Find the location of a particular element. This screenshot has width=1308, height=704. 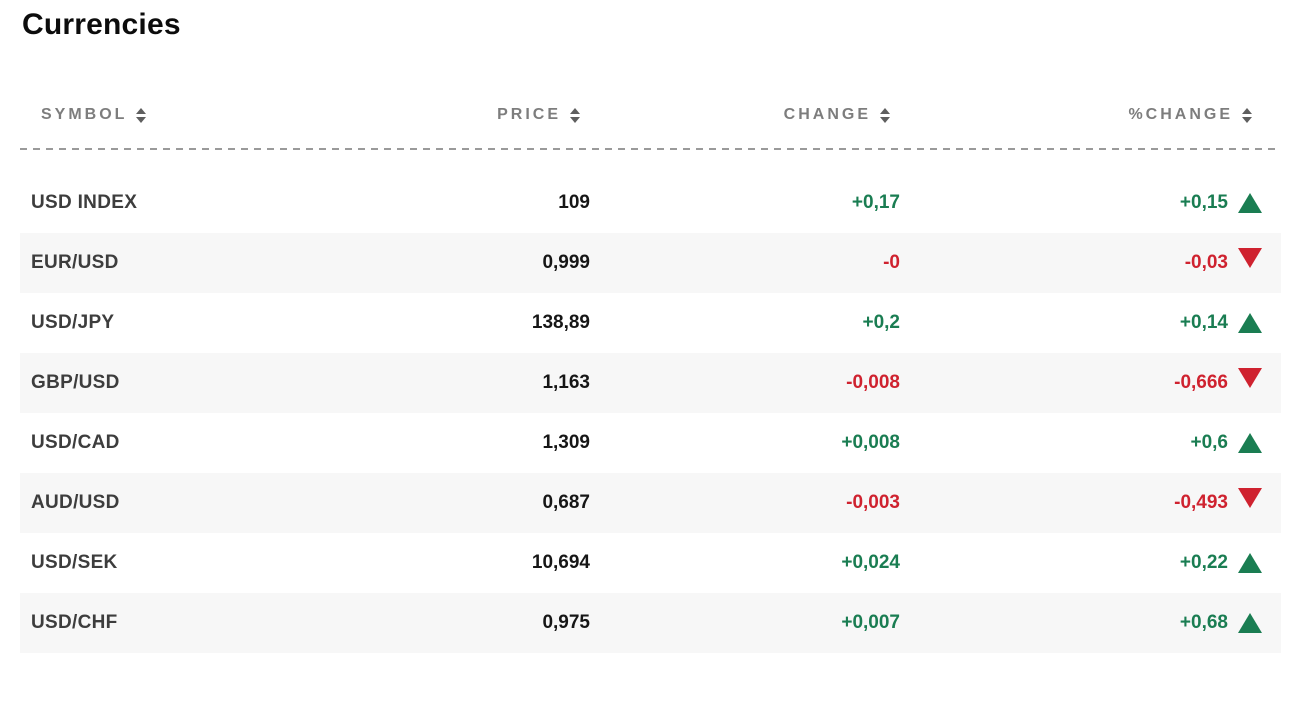

pct-change-value: -0,493 is located at coordinates (1201, 502).